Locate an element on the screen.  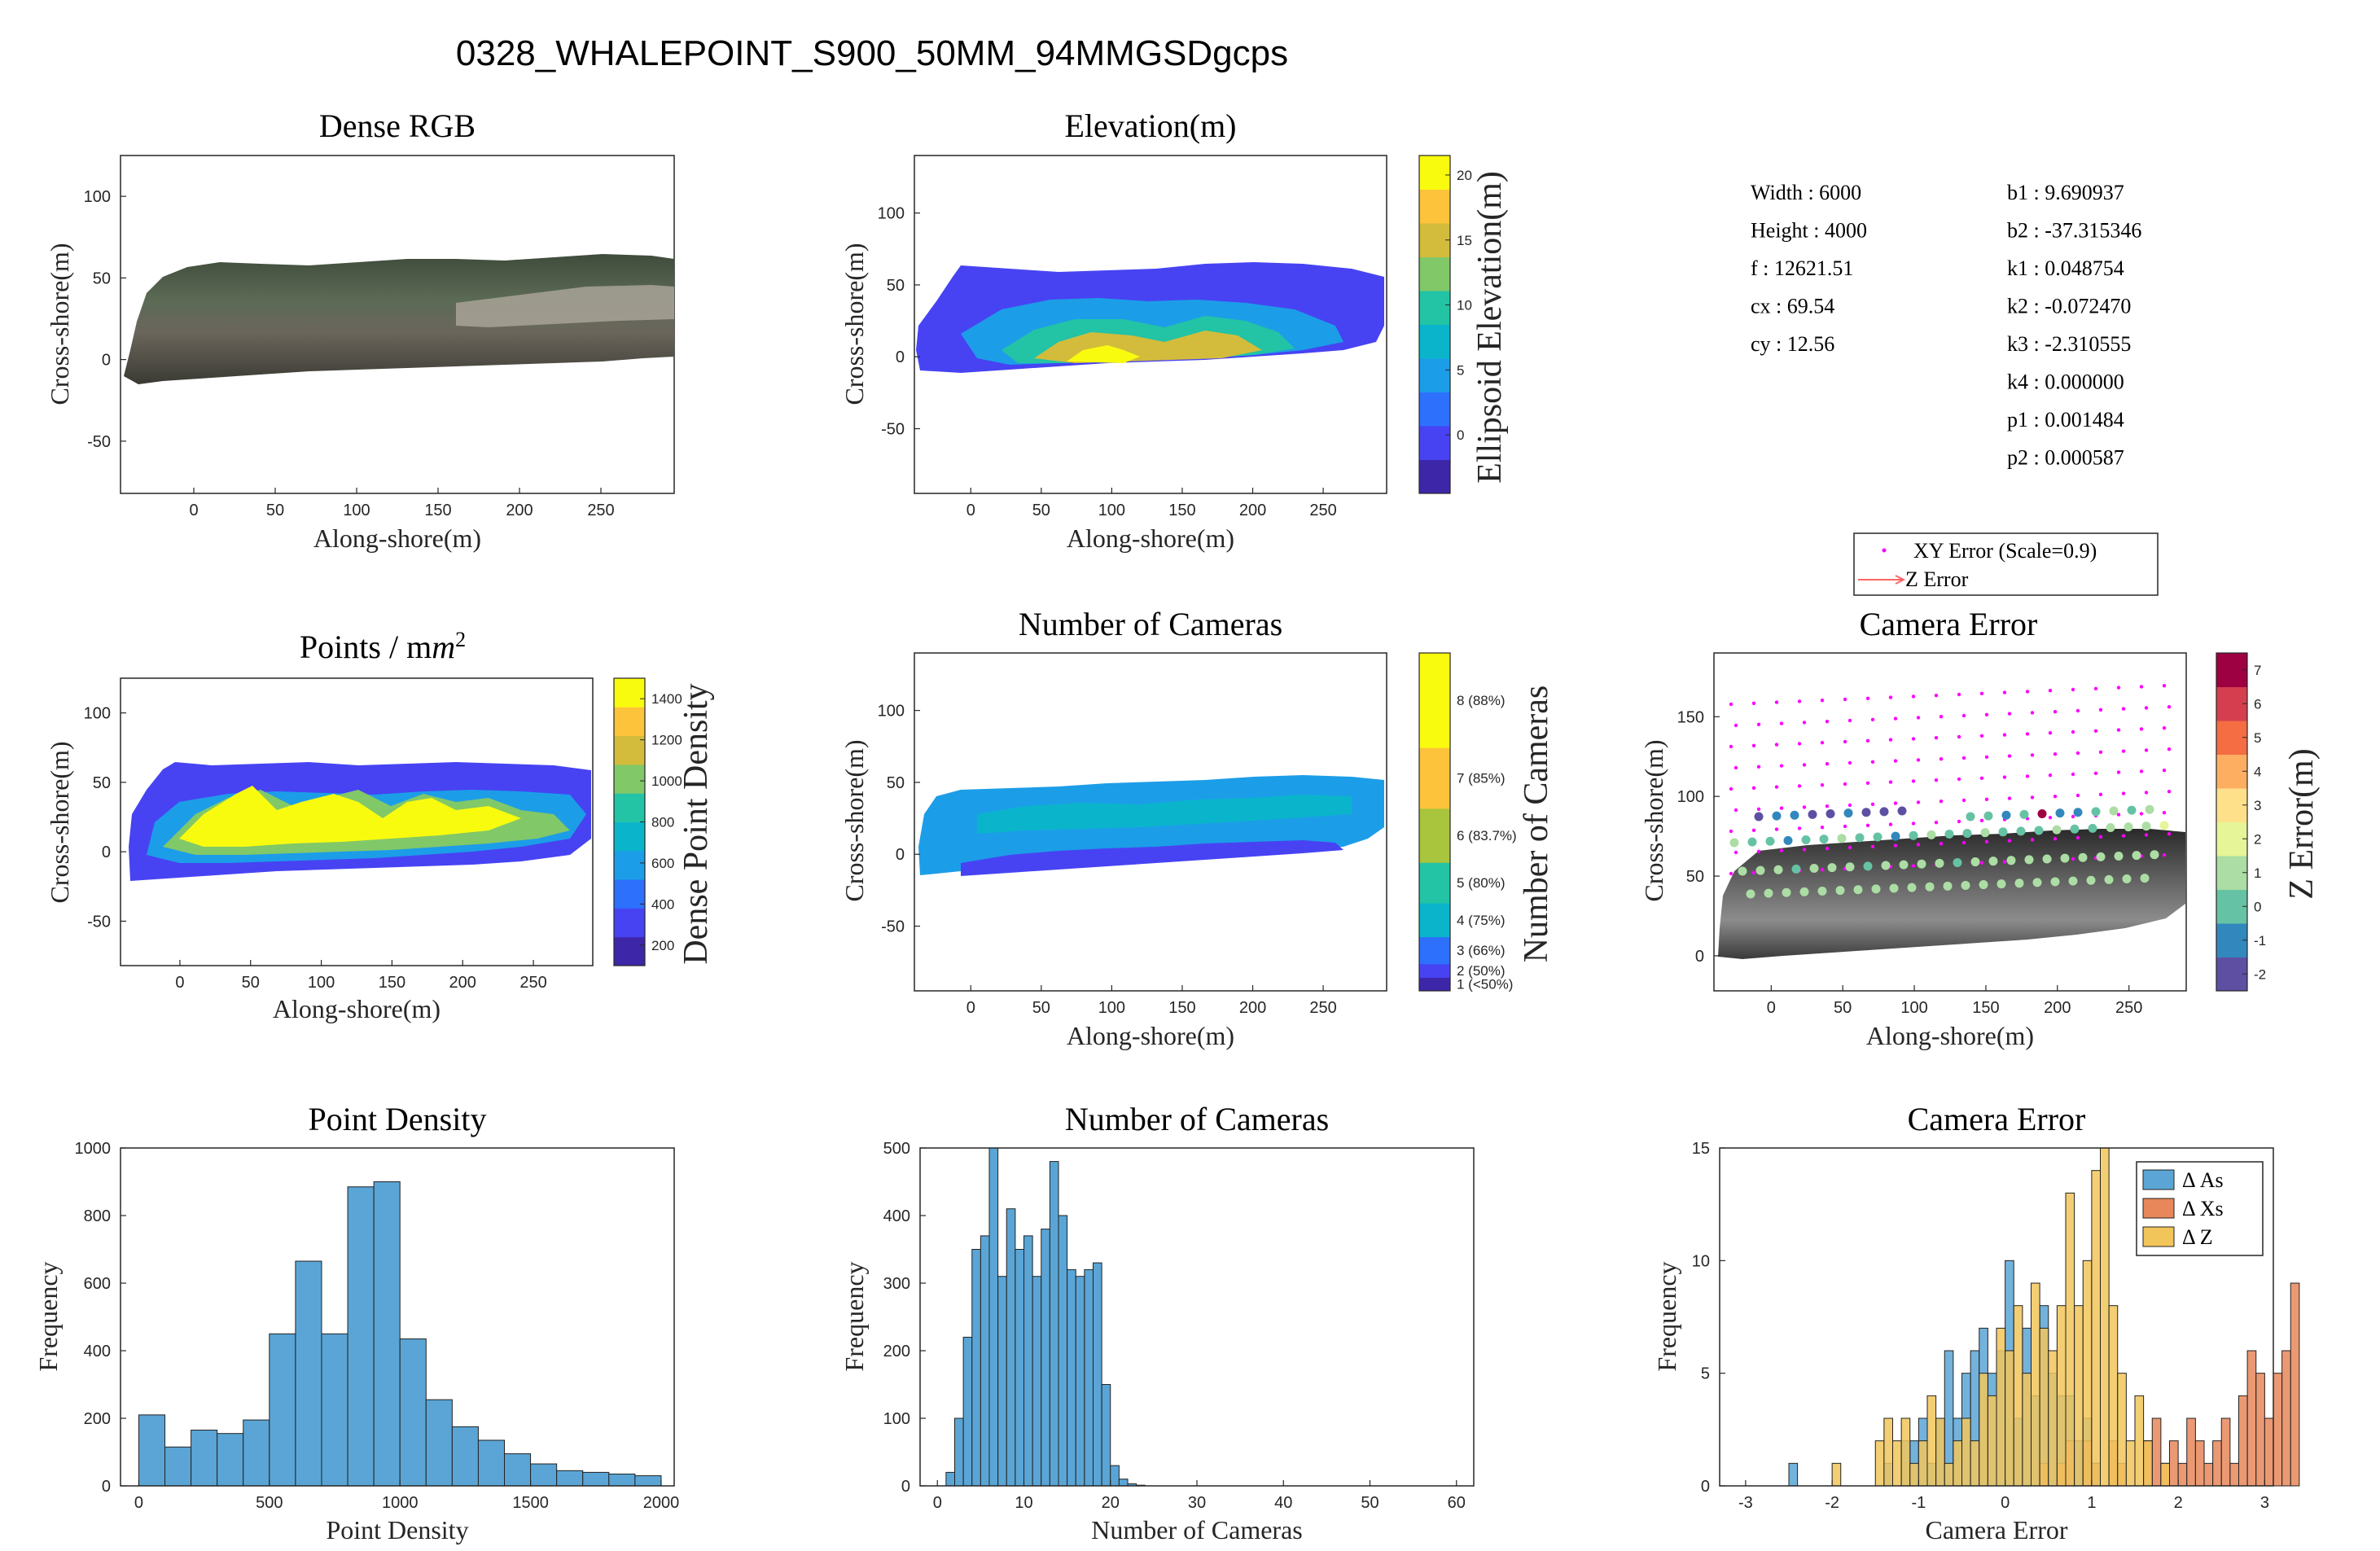
colorbar-tick-label: 1 (<50%) is located at coordinates (1485, 984).